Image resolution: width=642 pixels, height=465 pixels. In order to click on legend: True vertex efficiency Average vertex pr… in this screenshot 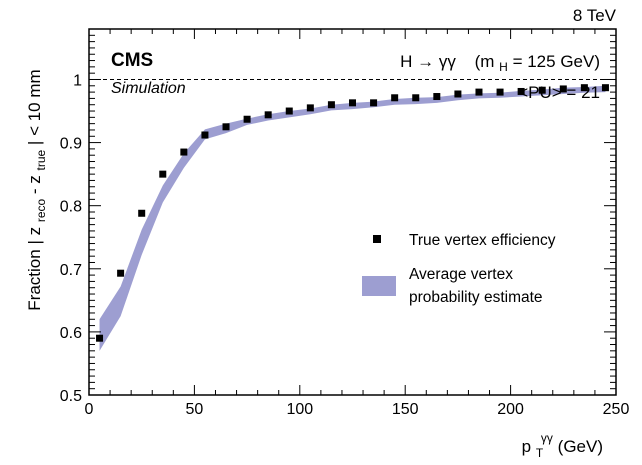, I will do `click(459, 269)`.